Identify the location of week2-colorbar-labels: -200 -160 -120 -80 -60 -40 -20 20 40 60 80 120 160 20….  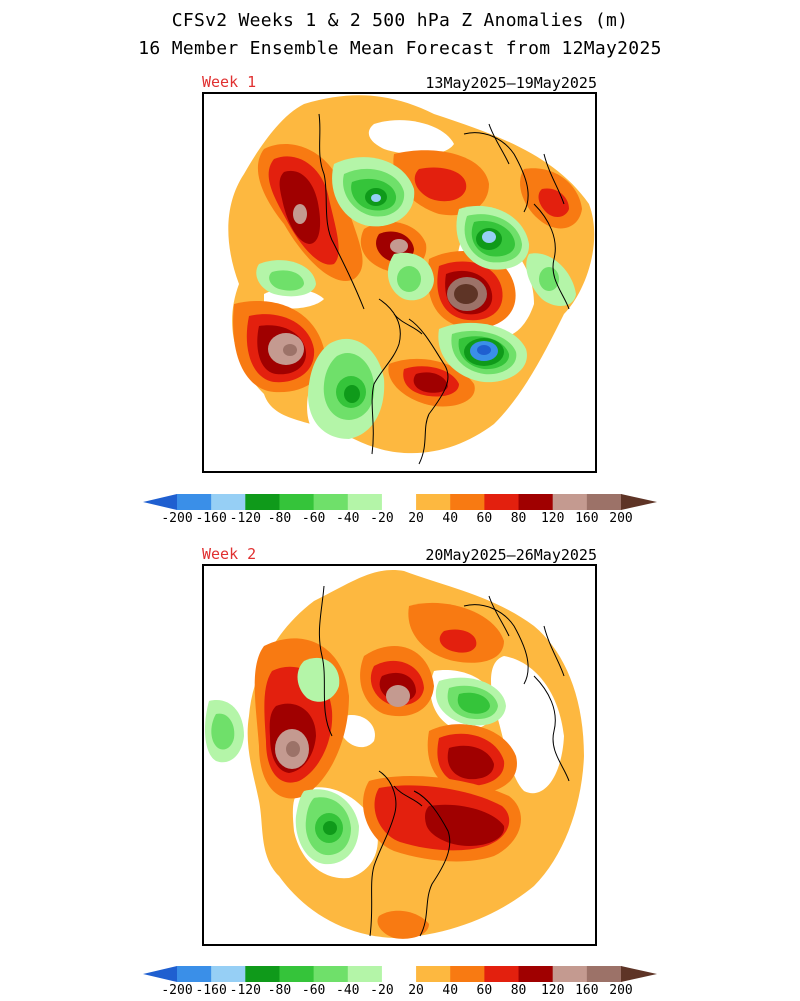
(403, 992).